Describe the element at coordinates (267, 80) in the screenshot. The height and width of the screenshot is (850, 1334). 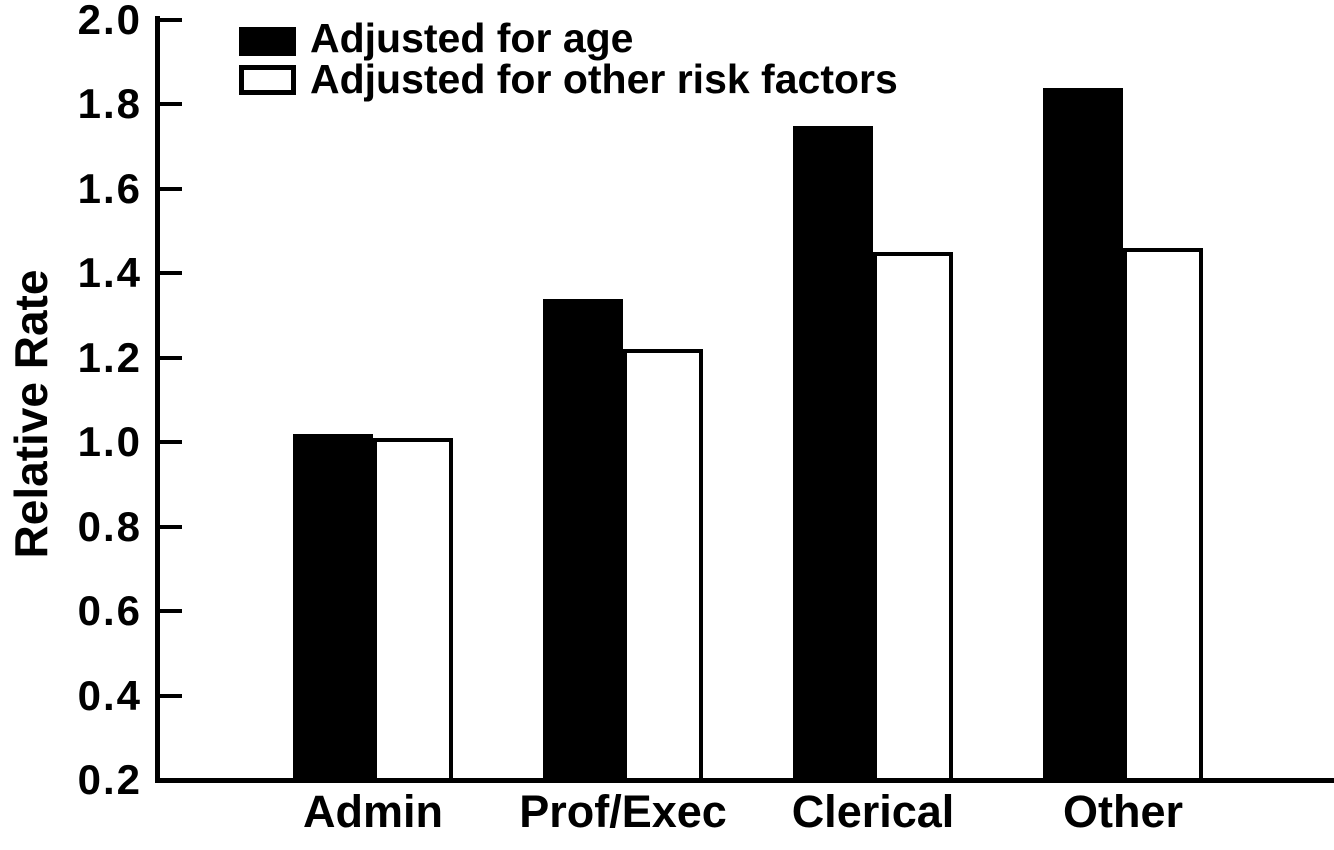
I see `legend-swatch-adjusted-for-other-risk-factors` at that location.